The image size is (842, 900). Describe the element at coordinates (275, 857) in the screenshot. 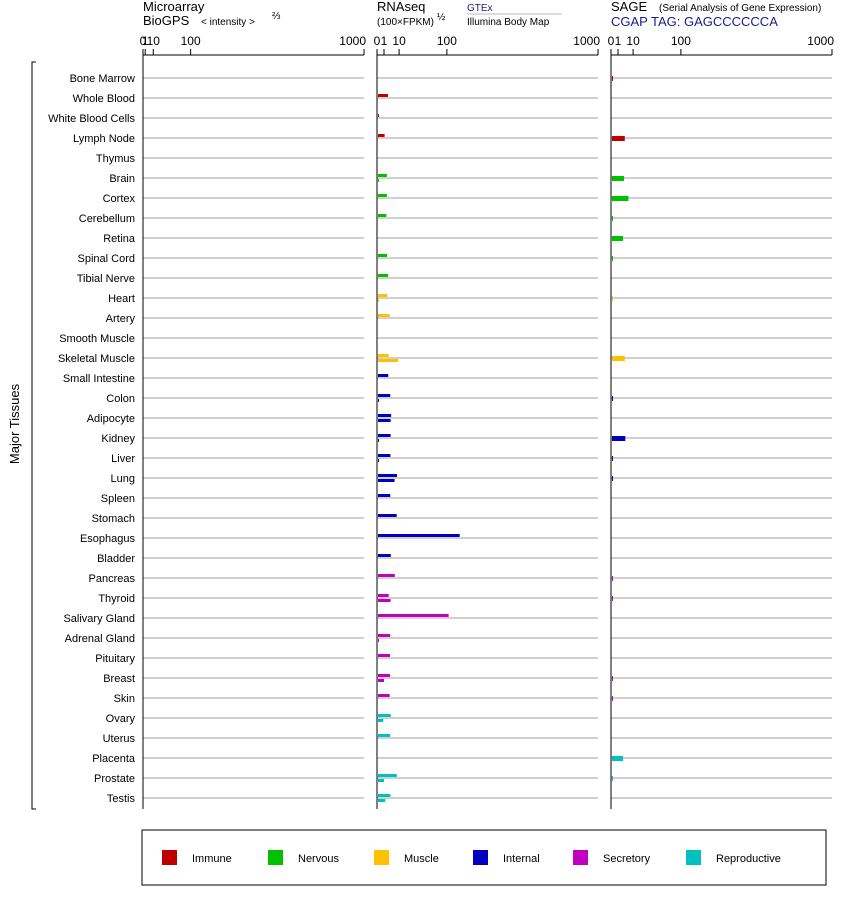

I see `legend-swatch-nervous` at that location.